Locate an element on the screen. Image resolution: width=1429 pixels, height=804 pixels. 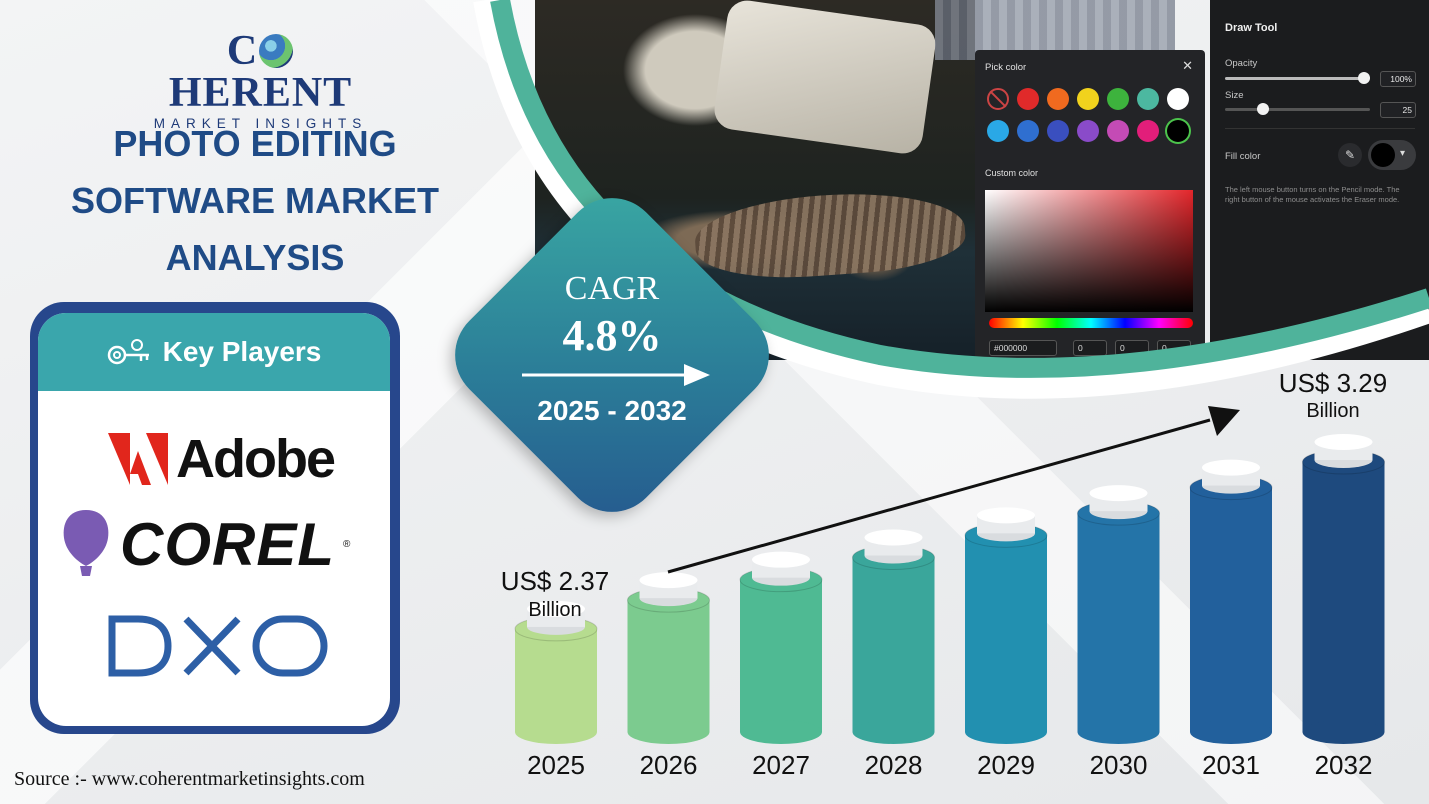
opacity-label: Opacity is located at coordinates (1241, 63).